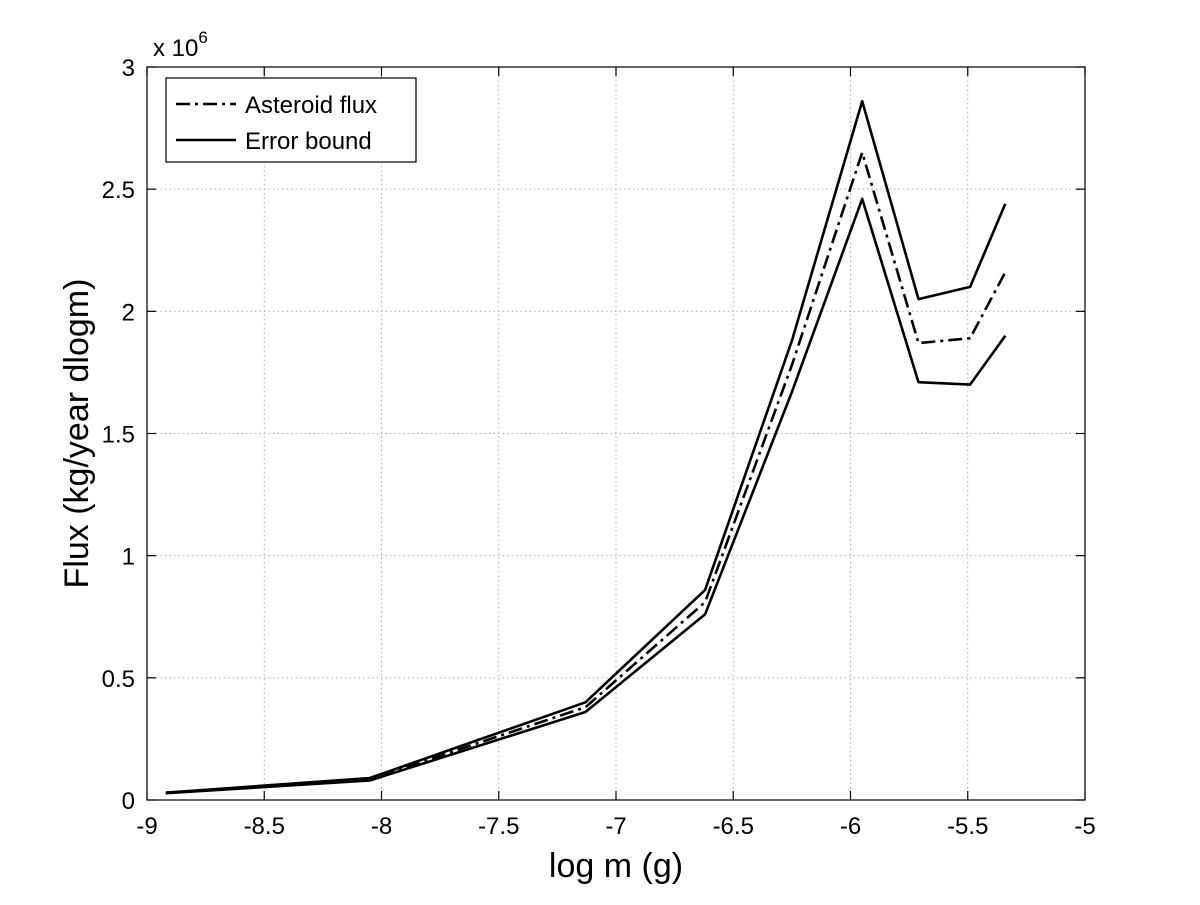  What do you see at coordinates (967, 826) in the screenshot?
I see `x-tick-label: -5.5` at bounding box center [967, 826].